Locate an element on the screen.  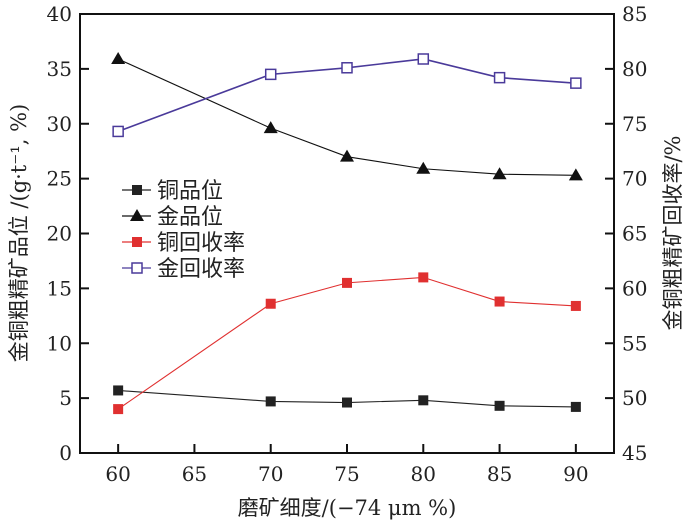
y2-axis-label: 金铜粗精矿回收率/% is located at coordinates (673, 232).